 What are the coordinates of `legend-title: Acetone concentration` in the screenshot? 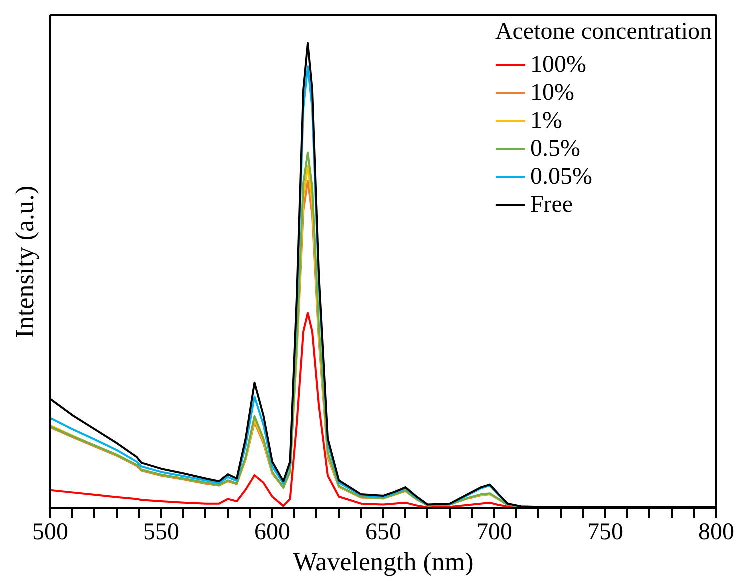 It's located at (603, 32).